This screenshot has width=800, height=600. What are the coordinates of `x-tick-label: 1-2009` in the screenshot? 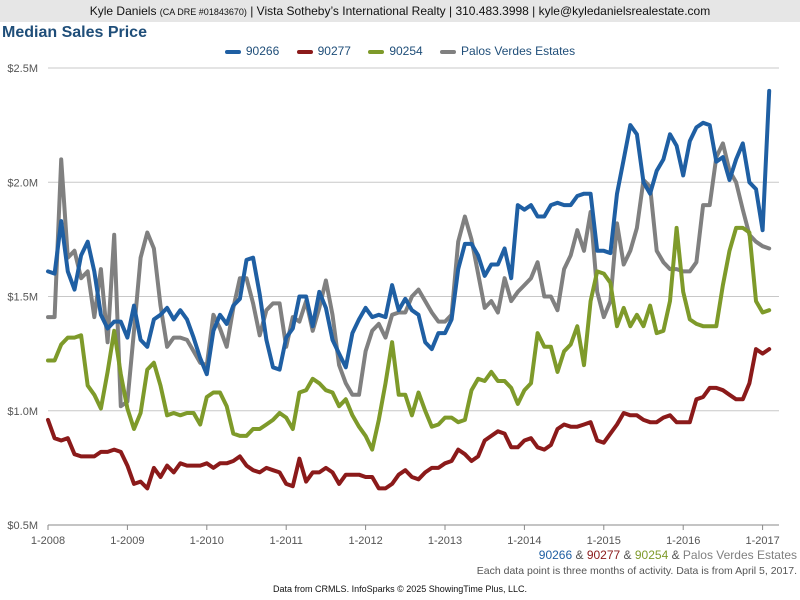 It's located at (127, 541).